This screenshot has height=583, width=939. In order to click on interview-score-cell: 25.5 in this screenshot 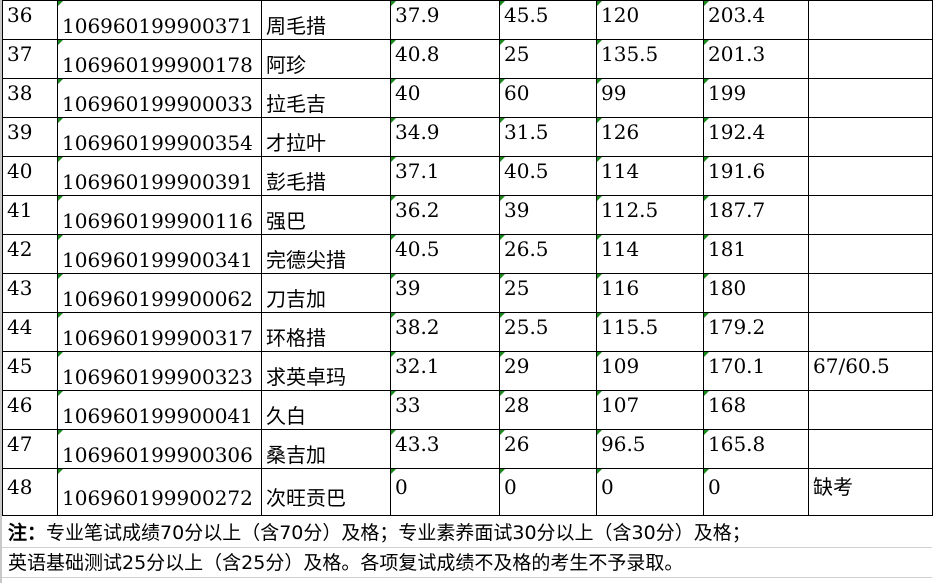, I will do `click(548, 332)`.